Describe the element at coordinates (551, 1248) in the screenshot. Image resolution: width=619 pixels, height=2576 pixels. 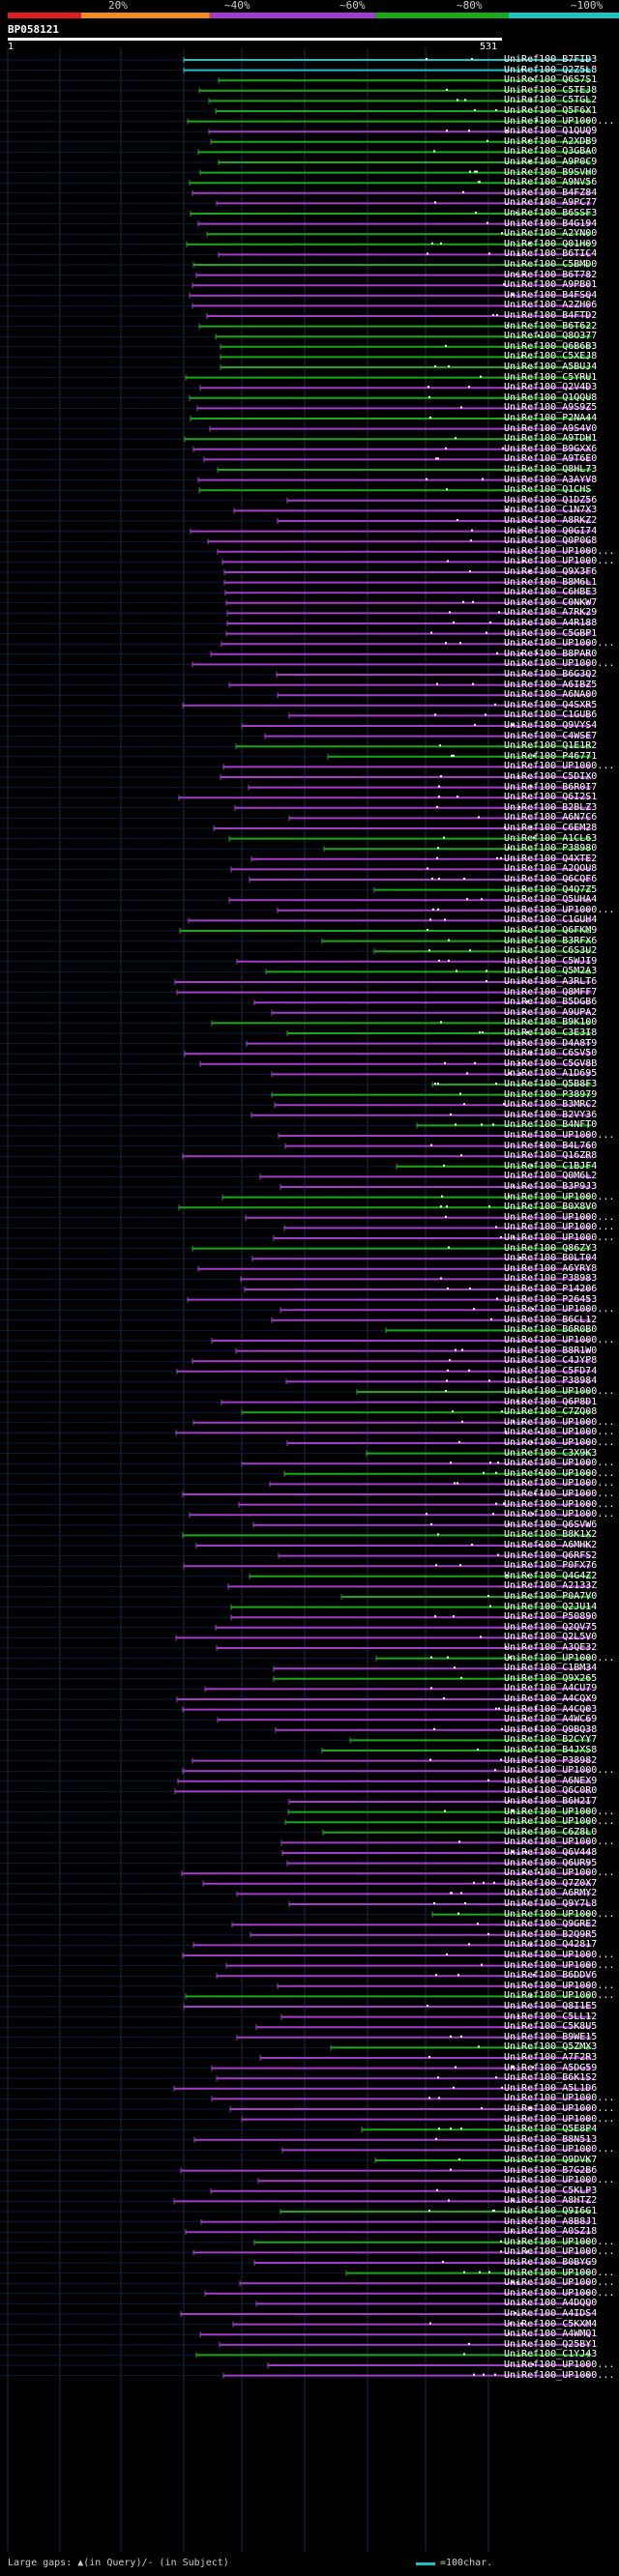
I see `hit-label: UniRef100_Q86ZY3` at that location.